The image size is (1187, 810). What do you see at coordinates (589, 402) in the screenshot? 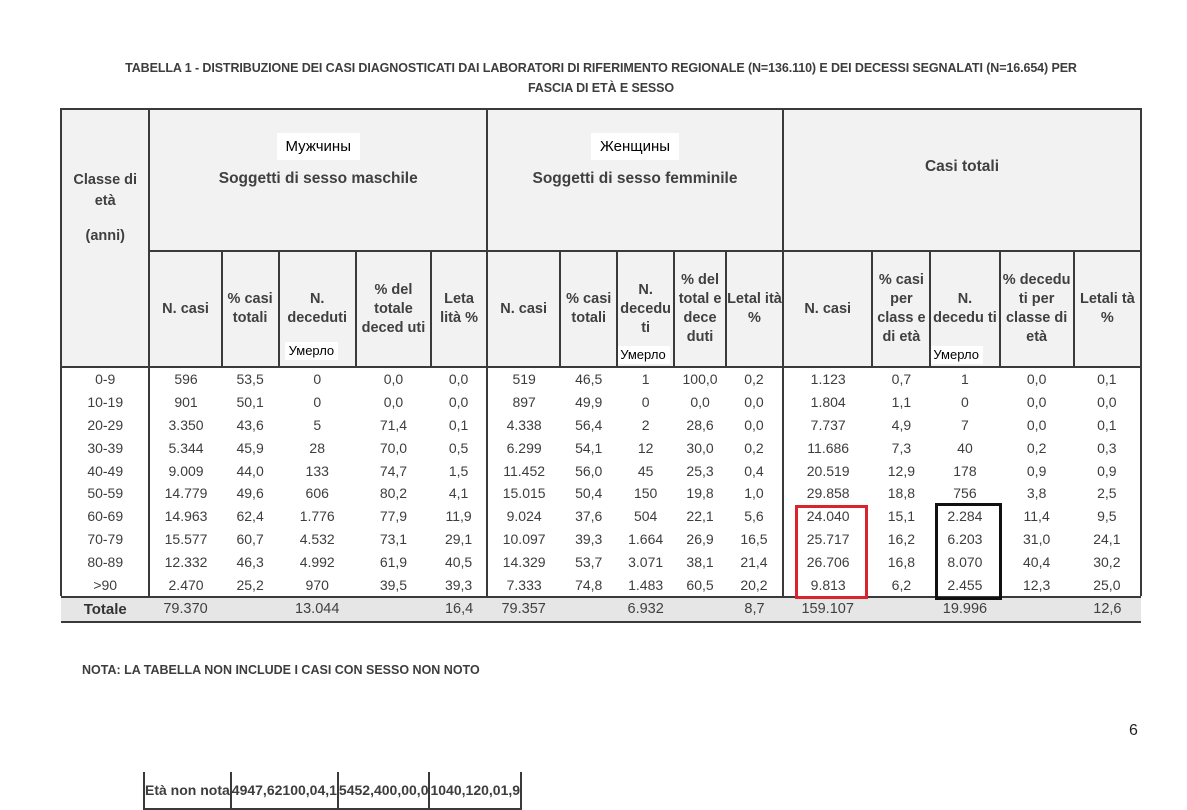
I see `table-cell: 49,9` at bounding box center [589, 402].